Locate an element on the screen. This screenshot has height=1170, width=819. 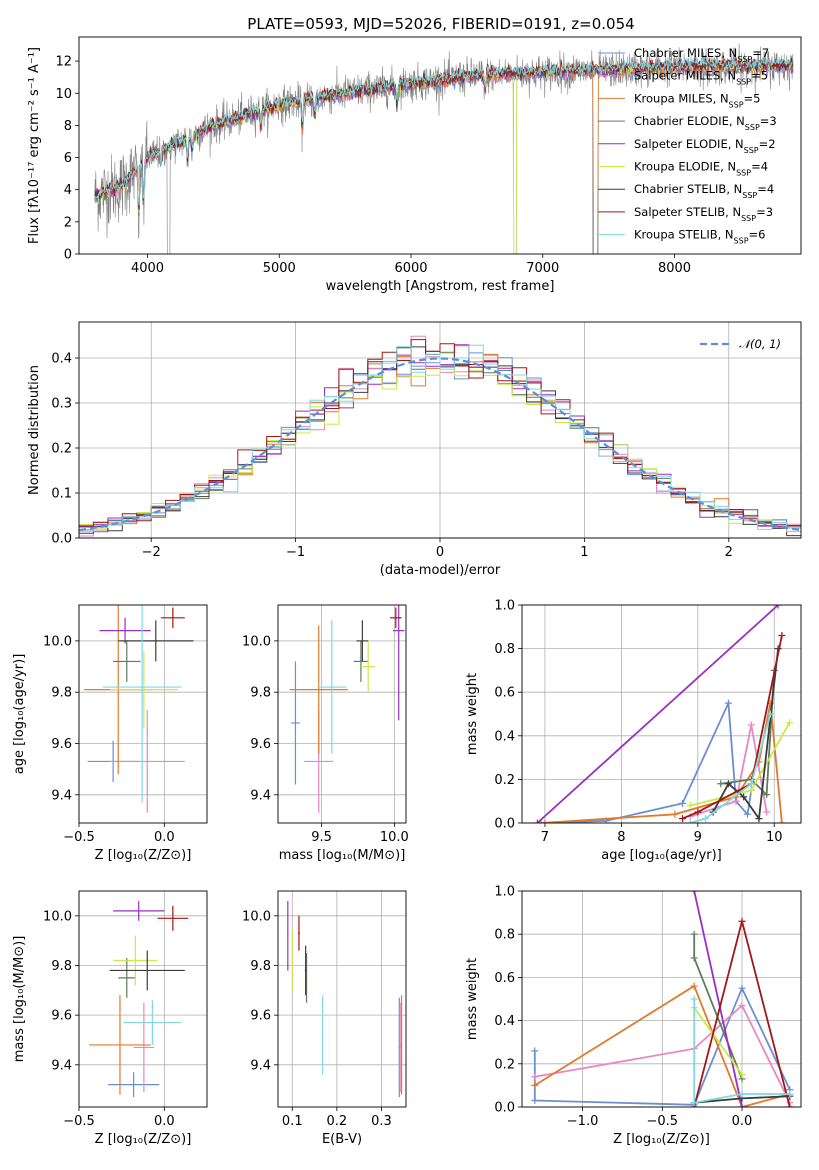
legend-label: Kroupa ELODIE, NSSP=4 is located at coordinates (701, 169).